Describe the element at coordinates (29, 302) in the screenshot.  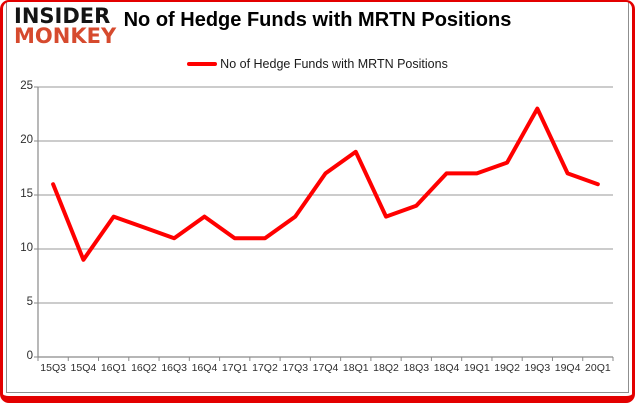
I see `y-axis-tick-label: 5` at that location.